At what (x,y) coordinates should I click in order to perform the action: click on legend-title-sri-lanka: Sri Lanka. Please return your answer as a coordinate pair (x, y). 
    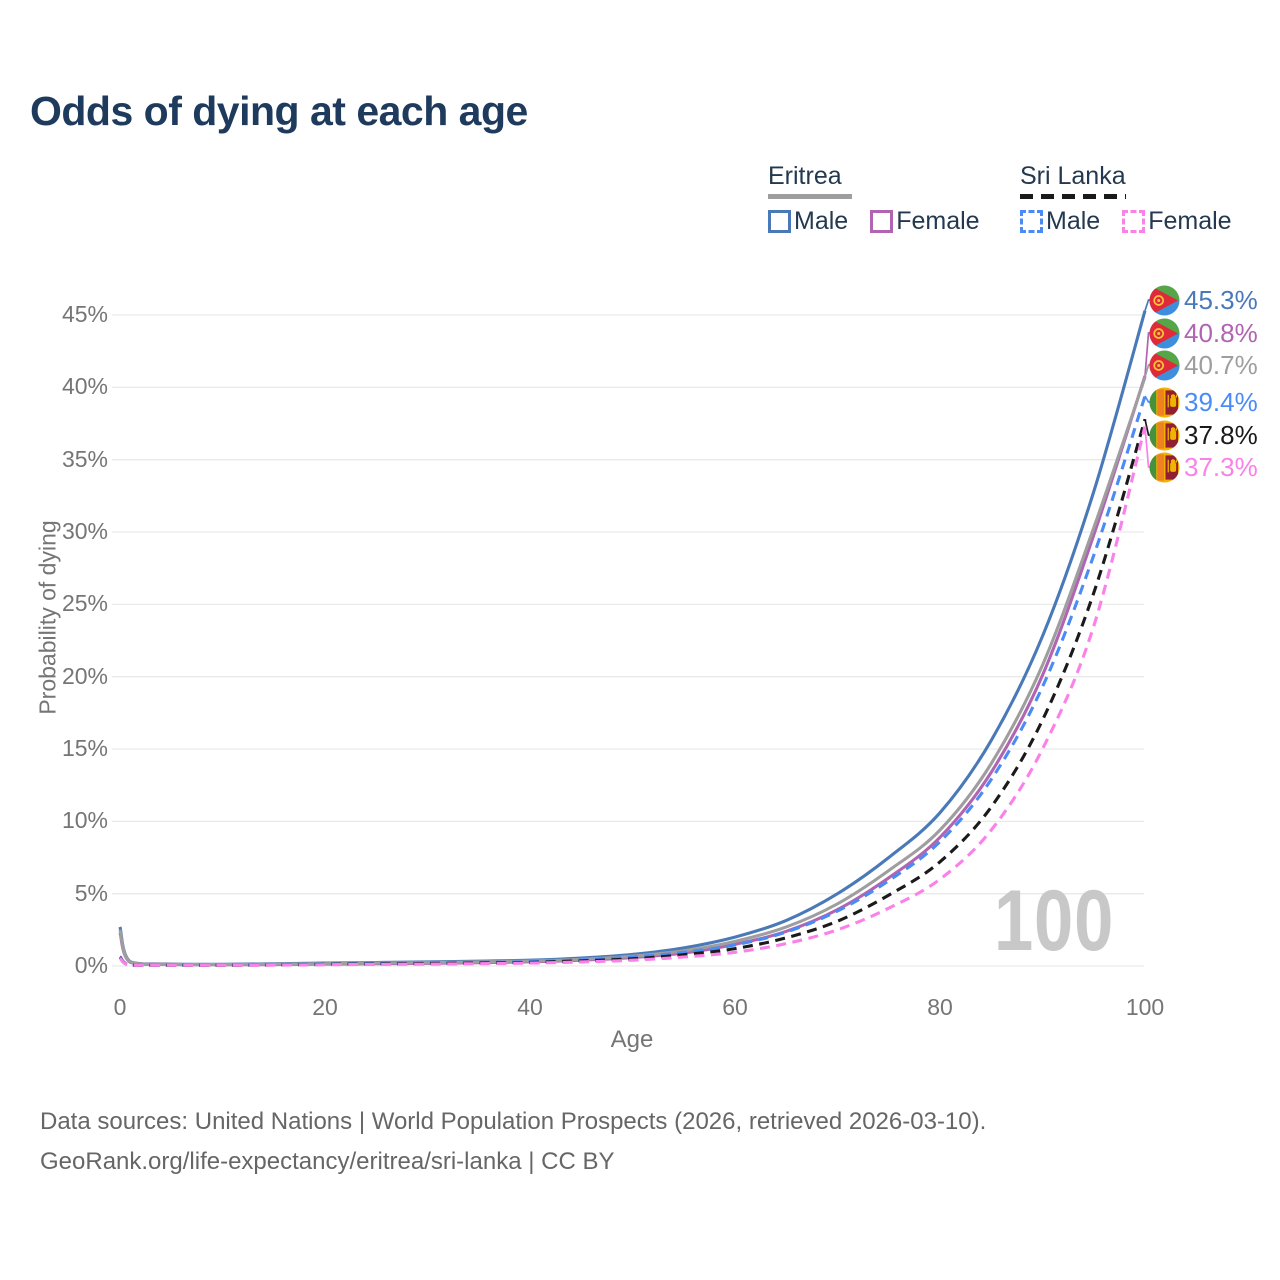
    Looking at the image, I should click on (1073, 176).